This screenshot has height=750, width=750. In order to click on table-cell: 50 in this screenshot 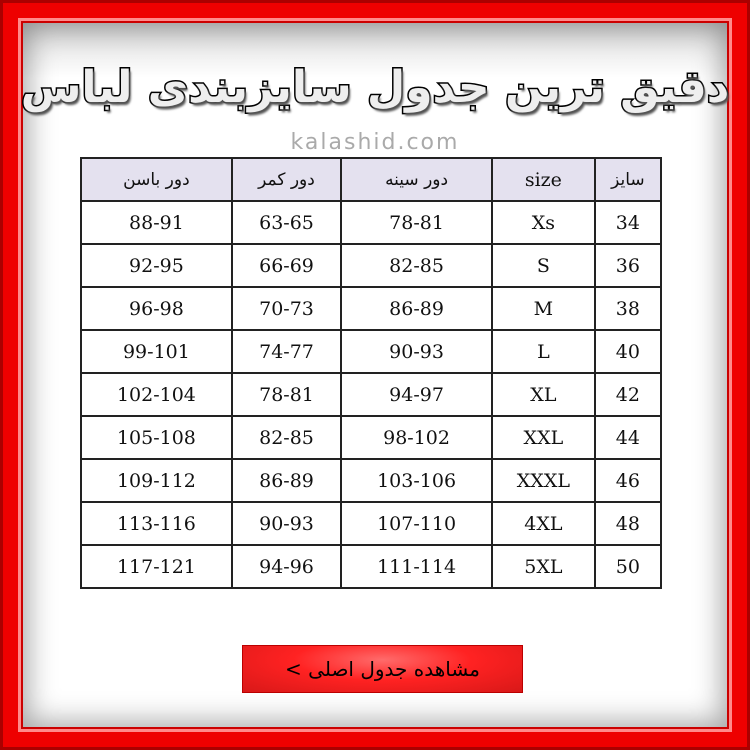, I will do `click(628, 566)`.